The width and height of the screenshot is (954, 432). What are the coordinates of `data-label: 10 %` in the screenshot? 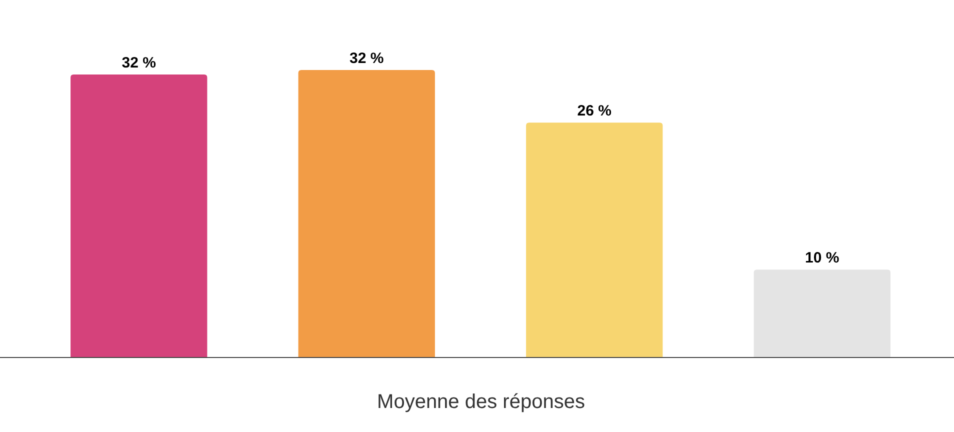 It's located at (822, 258).